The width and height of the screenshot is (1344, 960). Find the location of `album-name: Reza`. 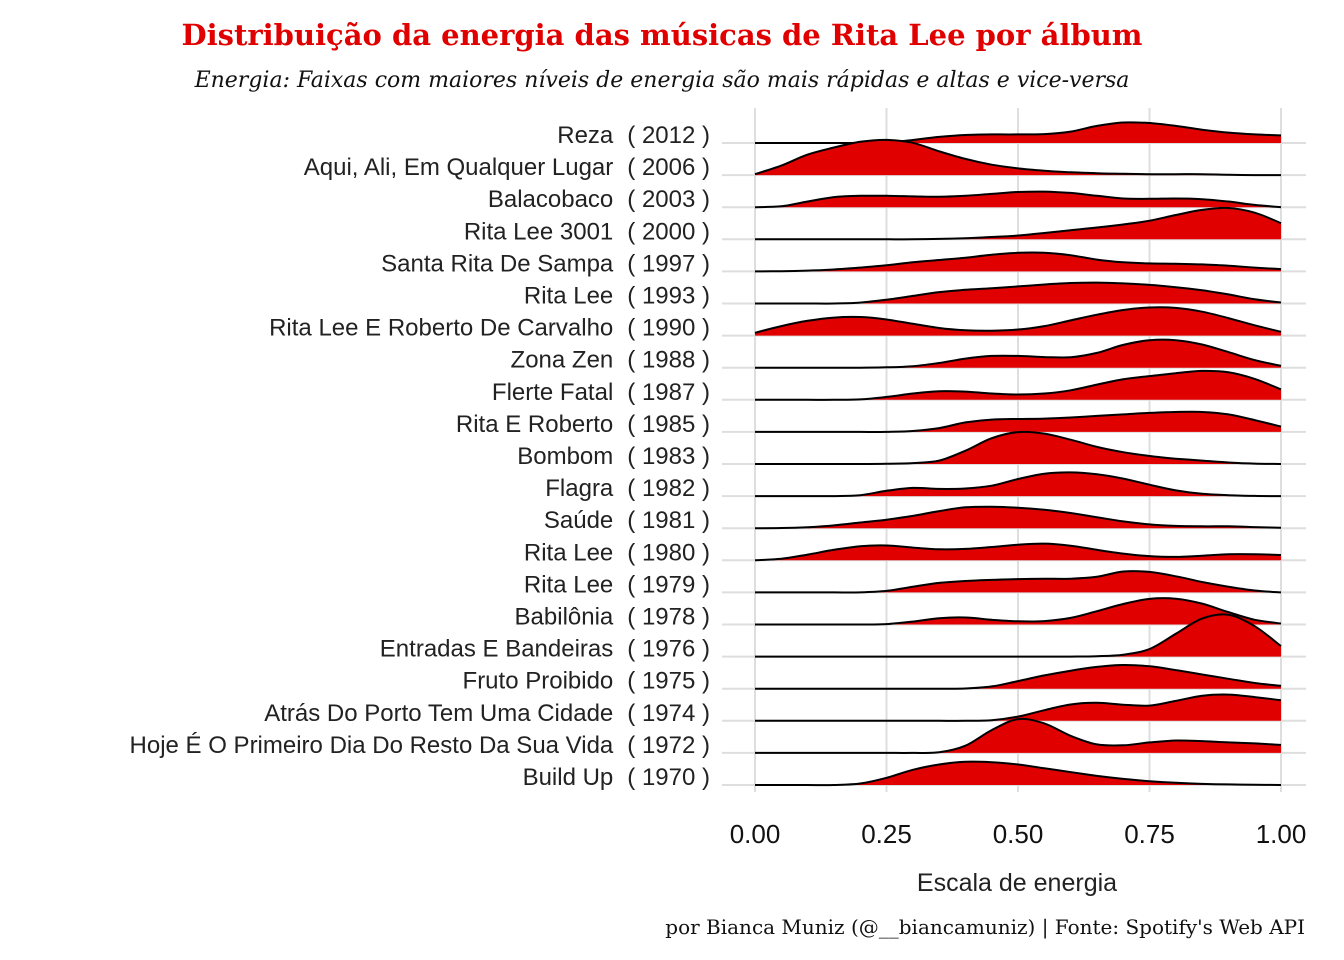

album-name: Reza is located at coordinates (585, 135).